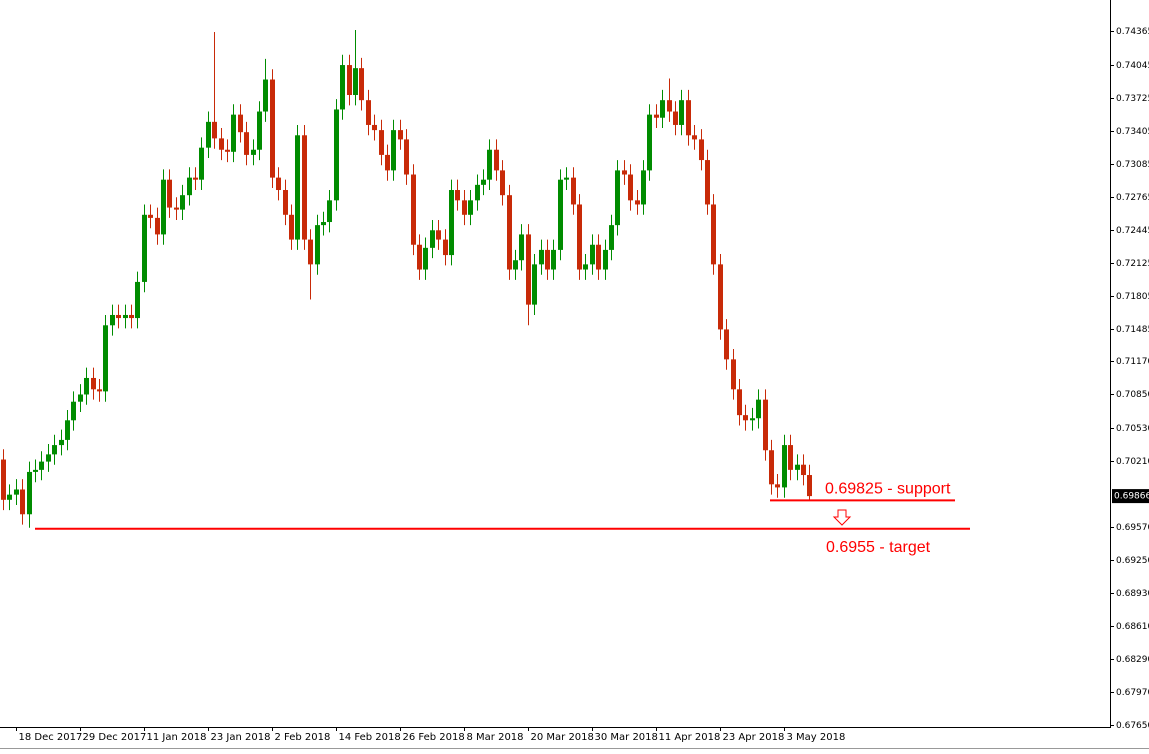  What do you see at coordinates (1130, 496) in the screenshot?
I see `last-price-box` at bounding box center [1130, 496].